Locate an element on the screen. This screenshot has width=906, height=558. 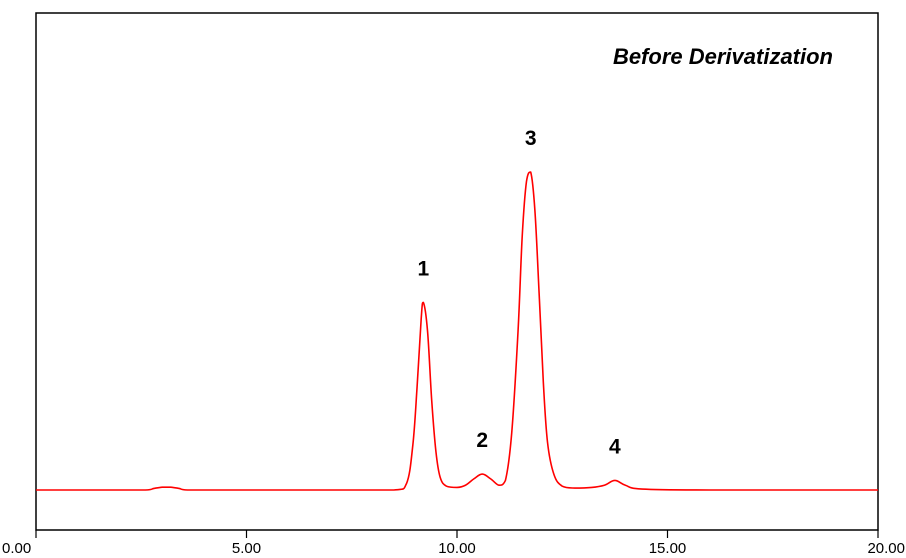
peak-label-3: 3 is located at coordinates (531, 138).